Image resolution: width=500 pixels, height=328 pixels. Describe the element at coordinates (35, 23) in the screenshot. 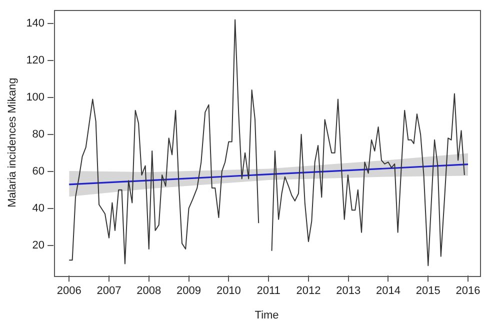

I see `y-tick-label: 140` at that location.